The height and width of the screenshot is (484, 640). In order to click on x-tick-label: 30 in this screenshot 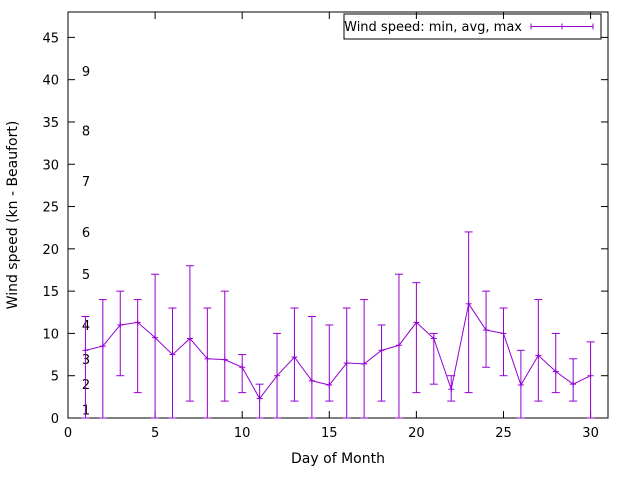, I will do `click(590, 433)`.